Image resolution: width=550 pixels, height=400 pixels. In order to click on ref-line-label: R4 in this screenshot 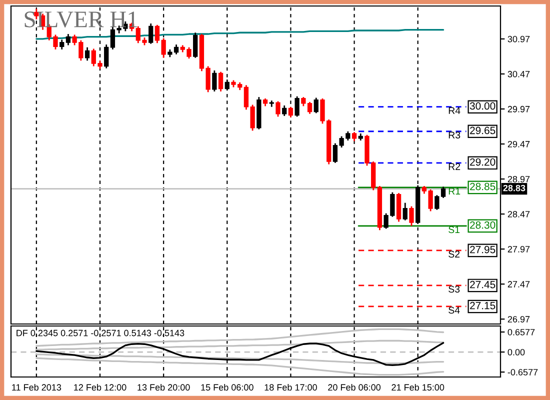, I will do `click(454, 110)`.